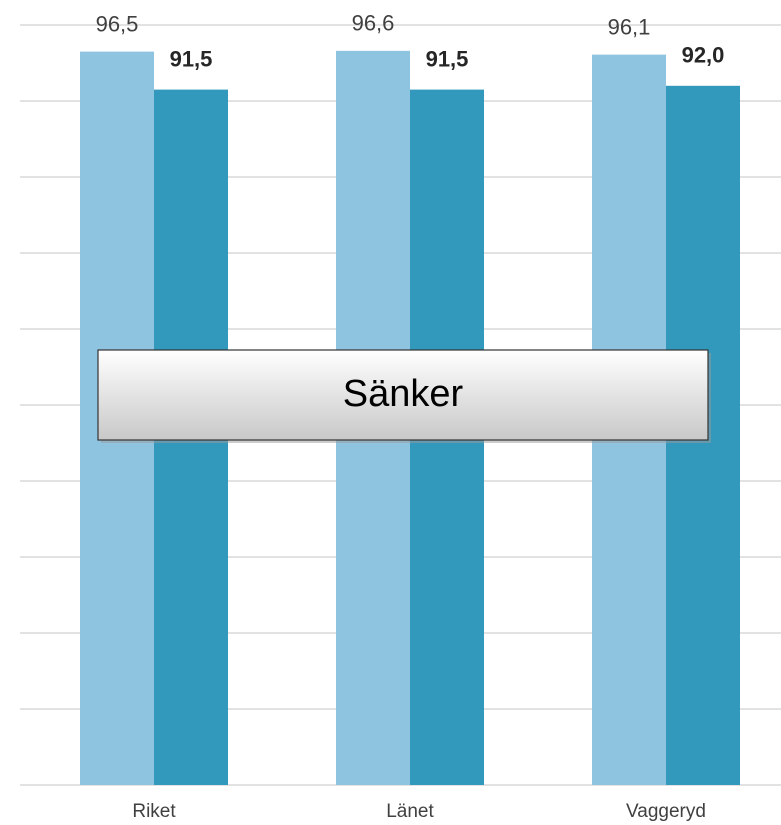  Describe the element at coordinates (410, 811) in the screenshot. I see `x-tick-label: Länet` at that location.